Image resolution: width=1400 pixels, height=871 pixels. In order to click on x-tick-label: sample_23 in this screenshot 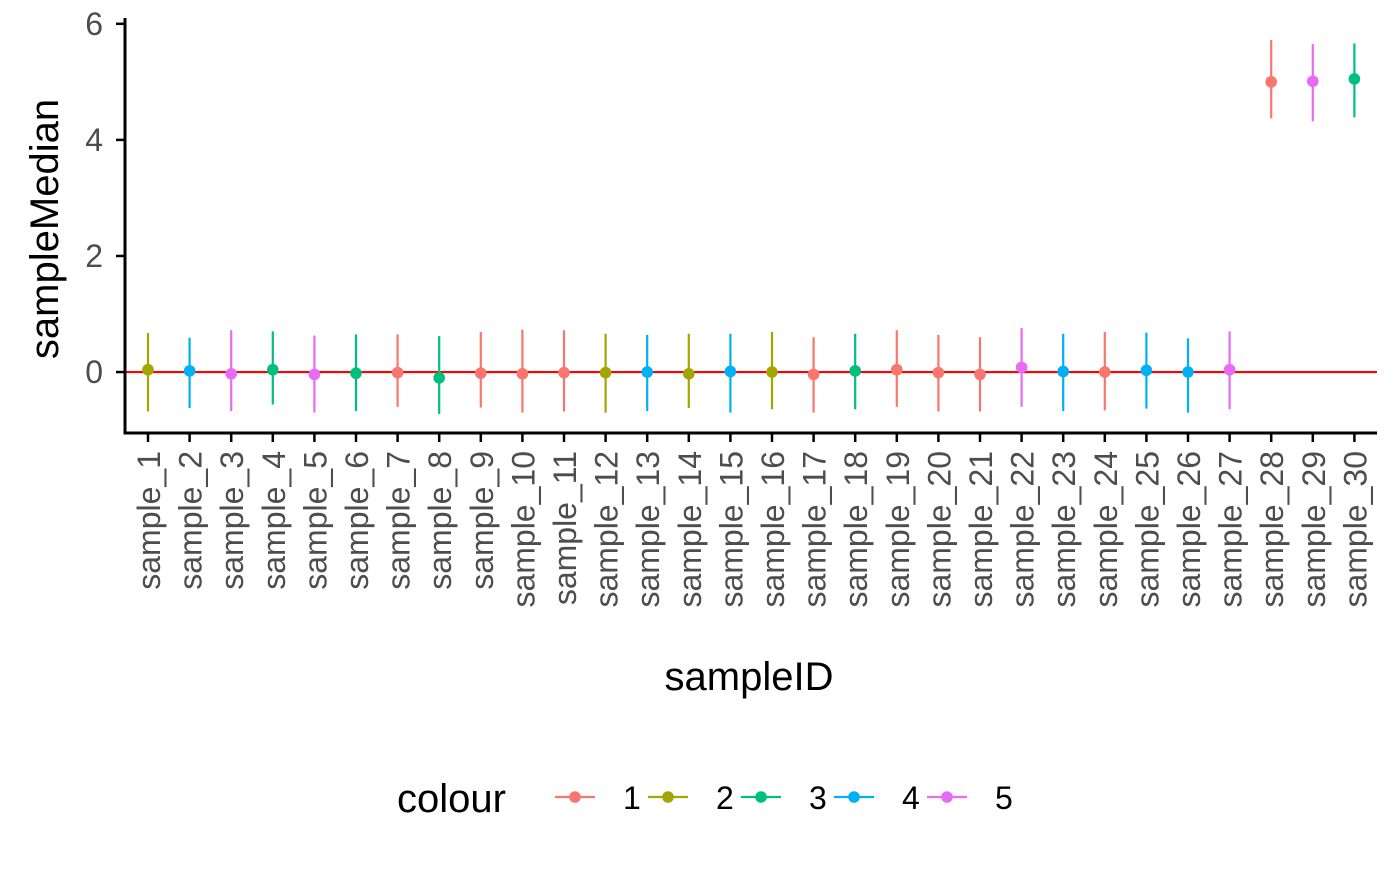, I will do `click(1064, 529)`.